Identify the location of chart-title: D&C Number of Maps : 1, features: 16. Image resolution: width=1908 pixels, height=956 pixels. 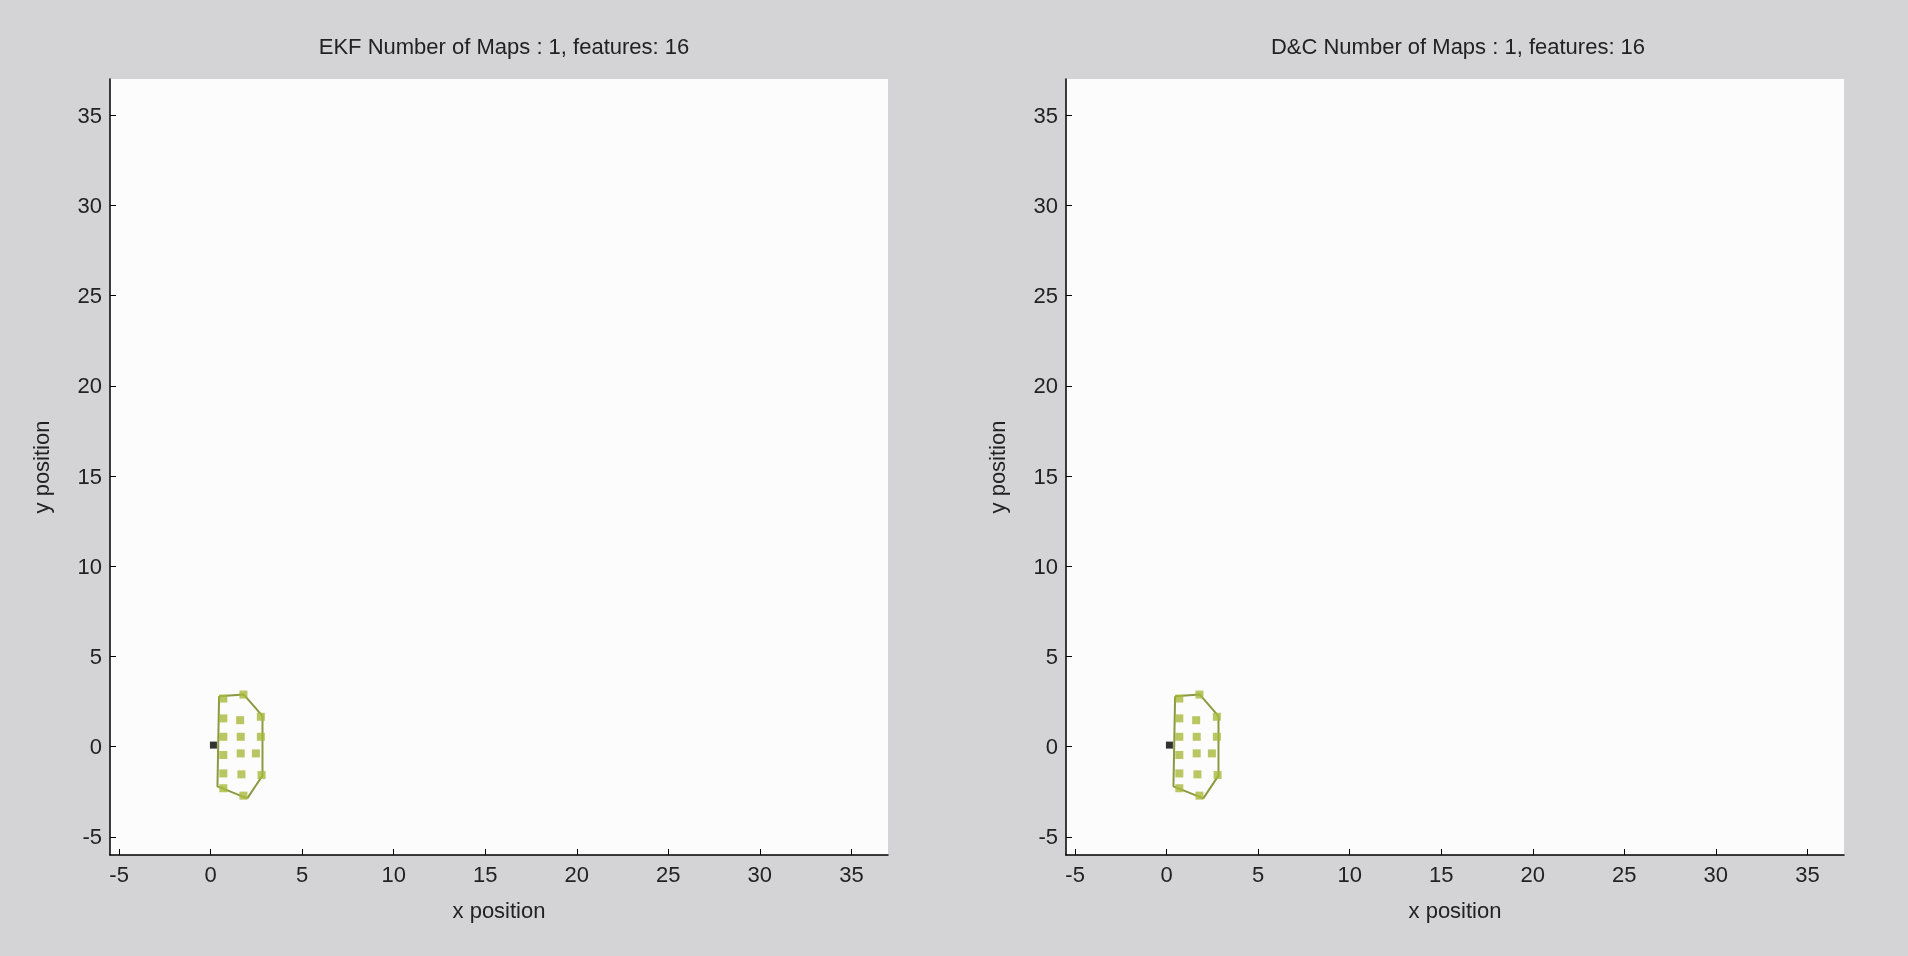
(1458, 46).